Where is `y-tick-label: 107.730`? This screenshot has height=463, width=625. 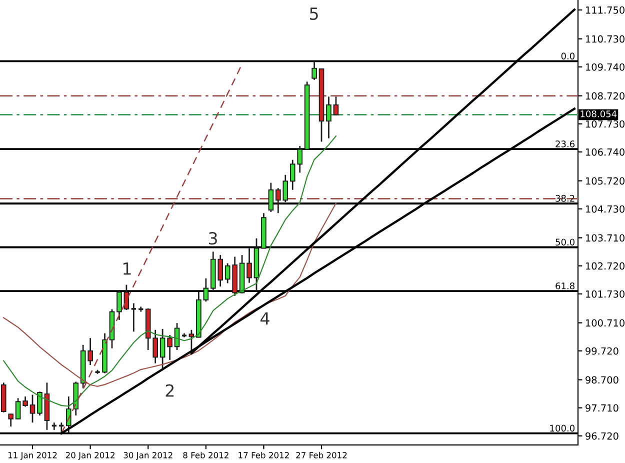
y-tick-label: 107.730 is located at coordinates (605, 124).